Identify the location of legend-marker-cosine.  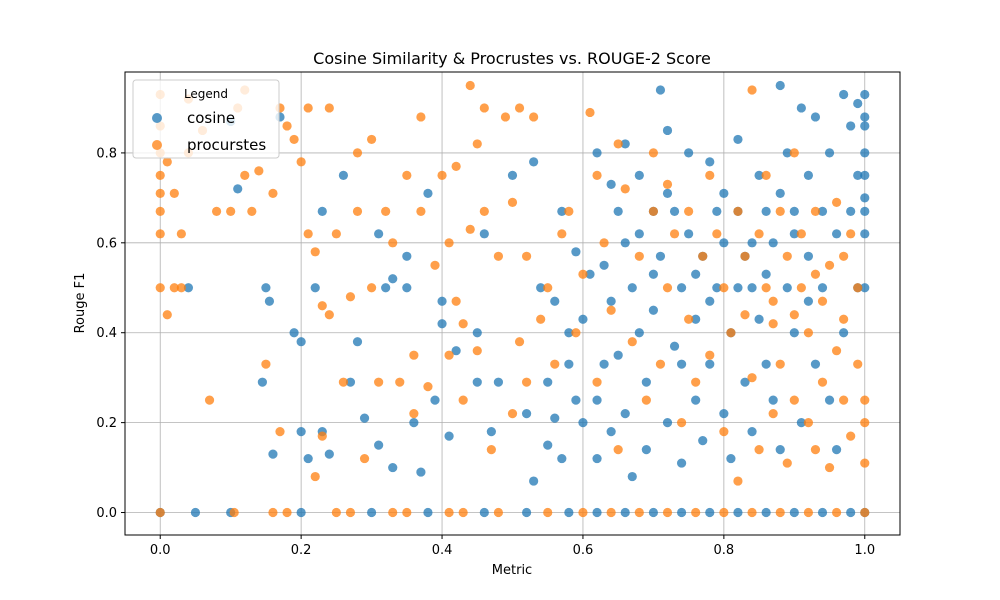
(157, 118).